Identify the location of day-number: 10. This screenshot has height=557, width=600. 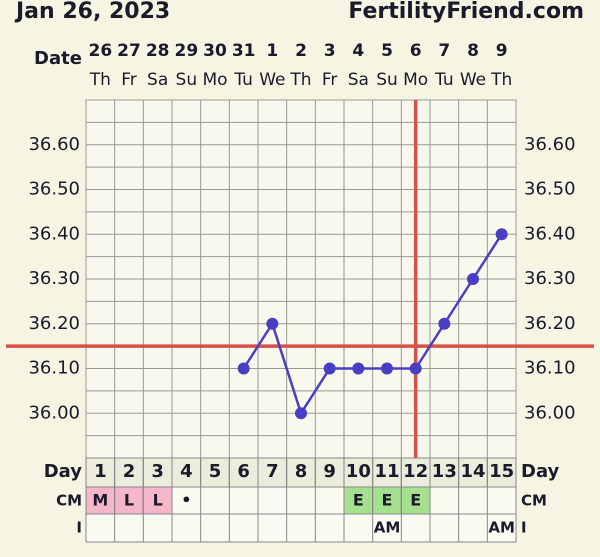
(358, 471).